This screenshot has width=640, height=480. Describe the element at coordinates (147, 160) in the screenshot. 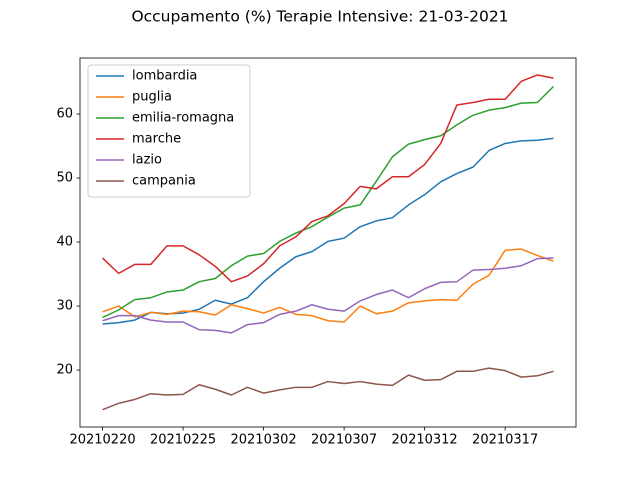

I see `legend-label: lazio` at that location.